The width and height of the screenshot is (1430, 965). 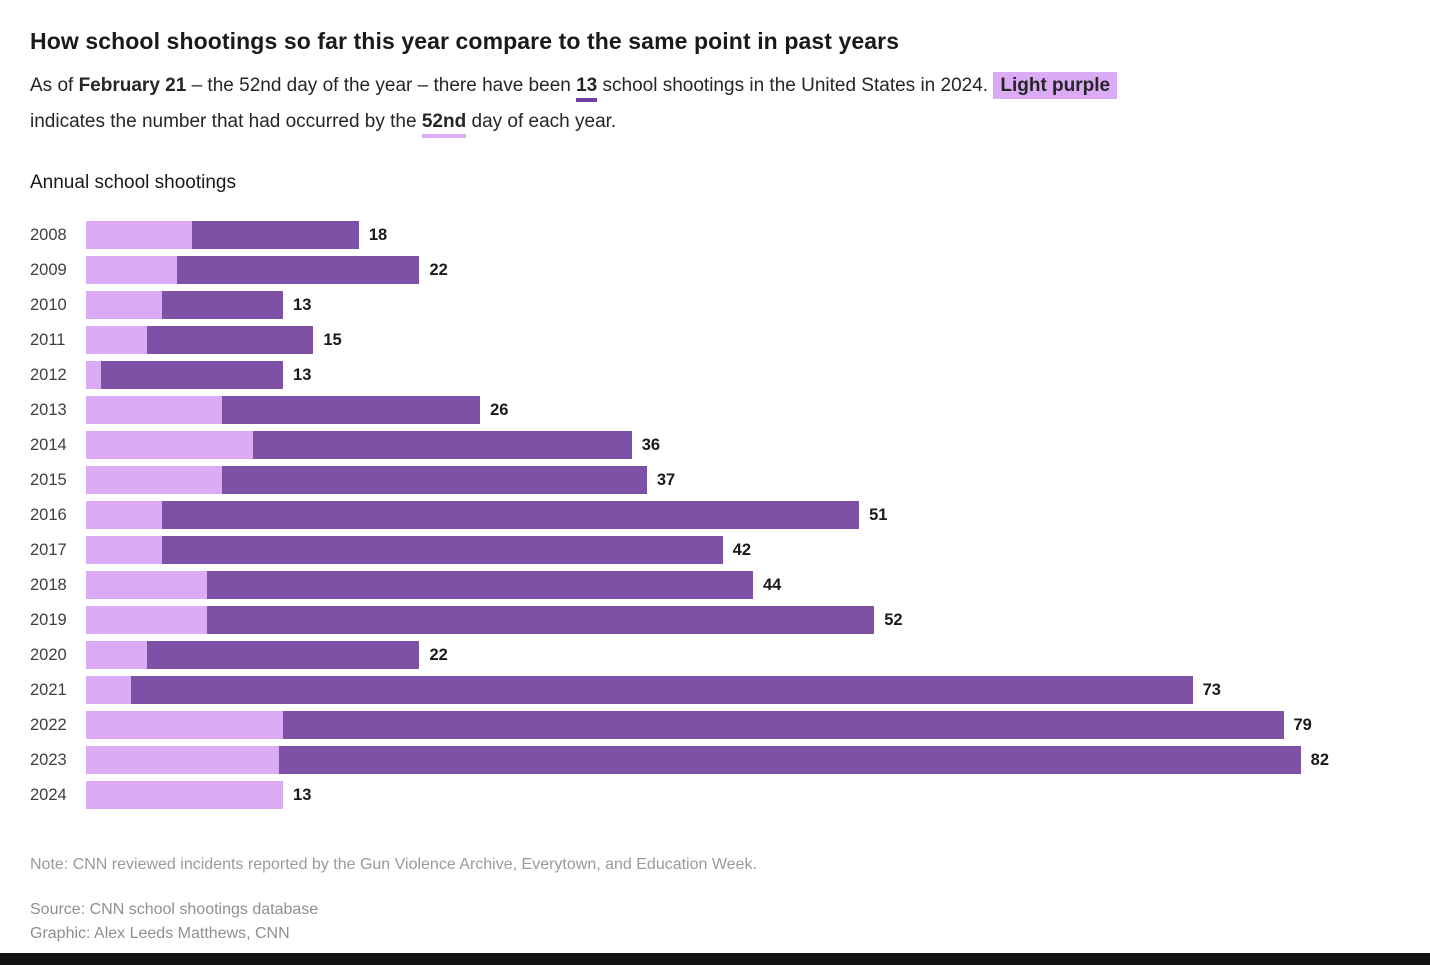 I want to click on light-purple-legend-chip: Light purple, so click(x=1055, y=85).